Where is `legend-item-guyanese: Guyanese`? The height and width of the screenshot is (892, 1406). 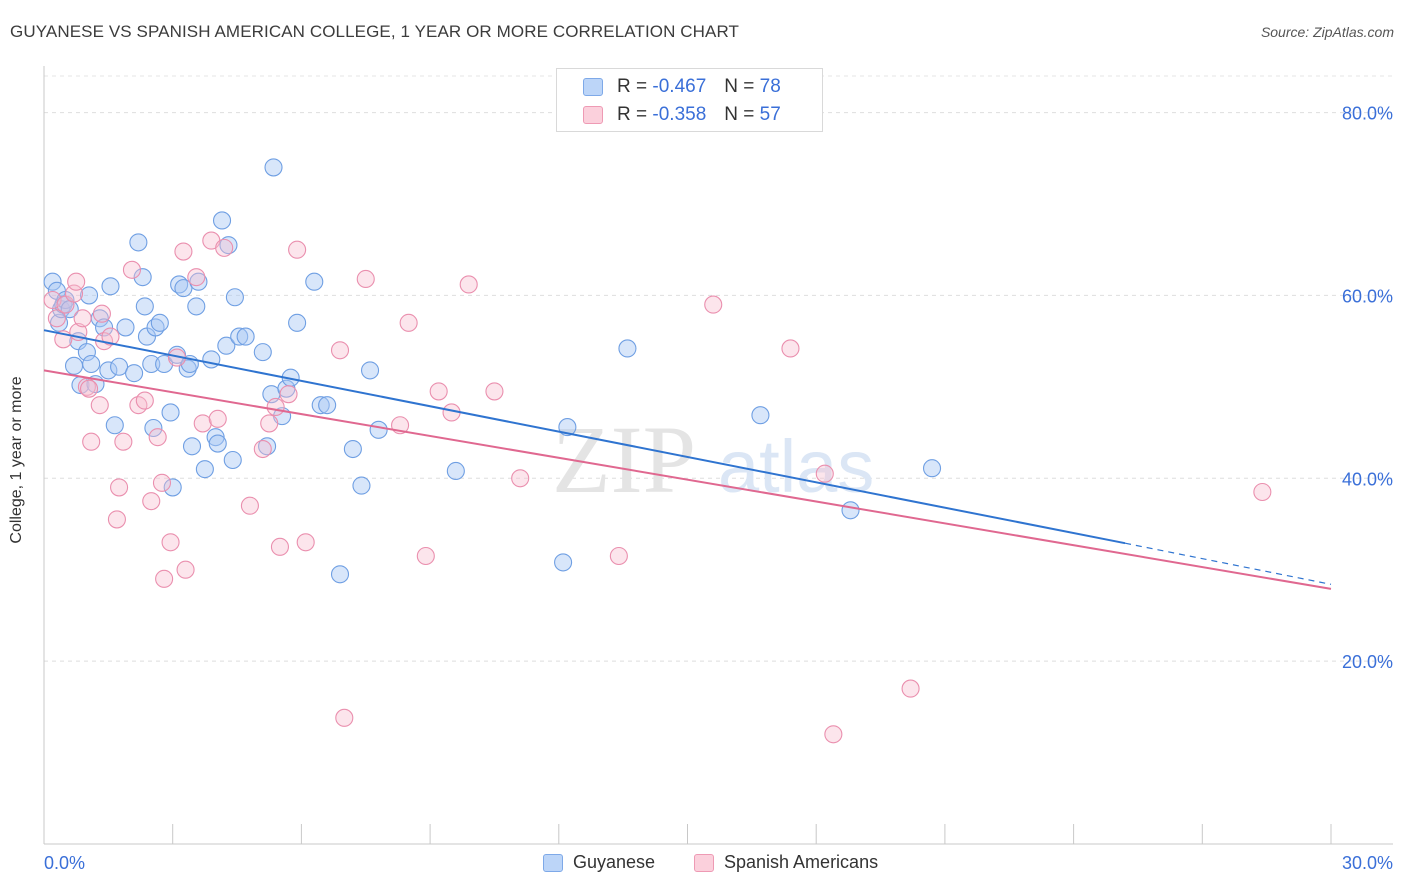 legend-item-guyanese: Guyanese is located at coordinates (599, 862).